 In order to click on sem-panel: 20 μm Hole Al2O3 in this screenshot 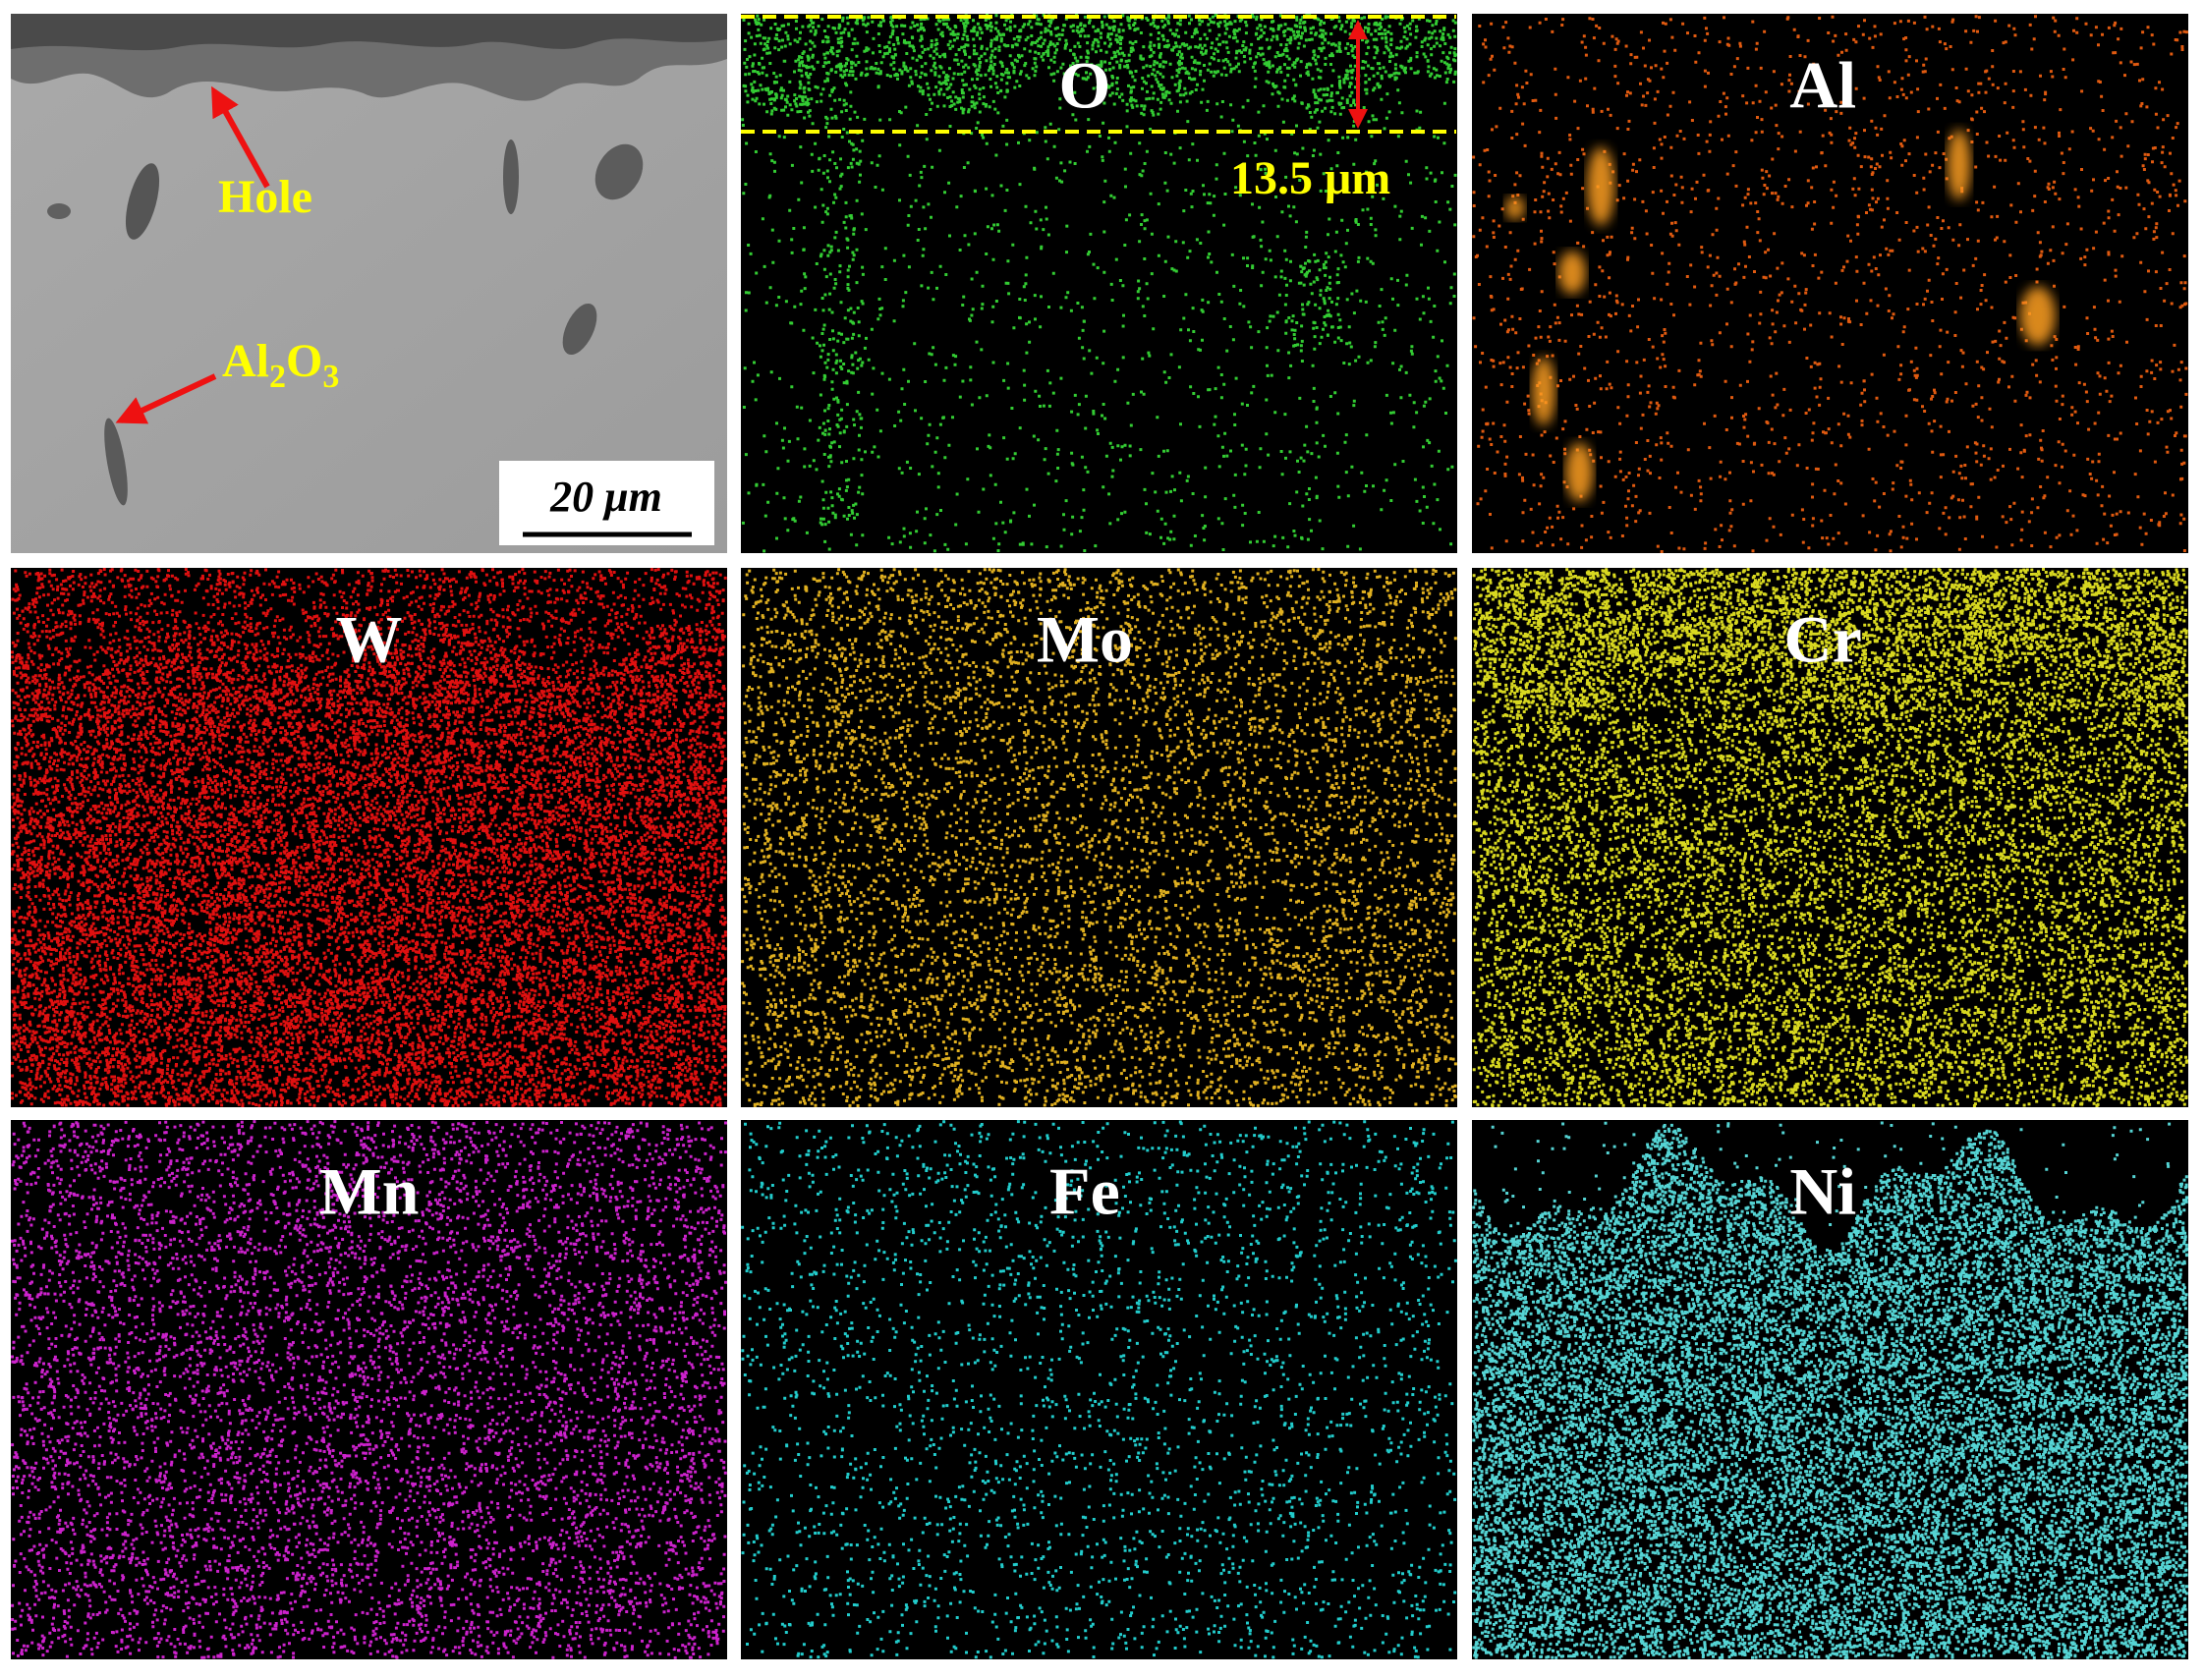, I will do `click(369, 283)`.